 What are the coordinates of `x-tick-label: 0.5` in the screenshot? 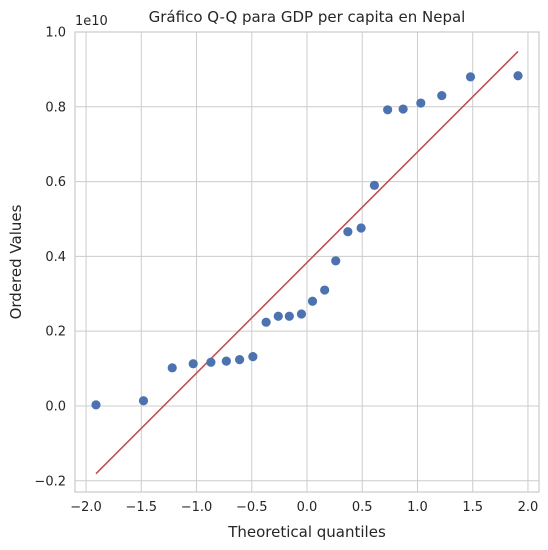 It's located at (362, 507).